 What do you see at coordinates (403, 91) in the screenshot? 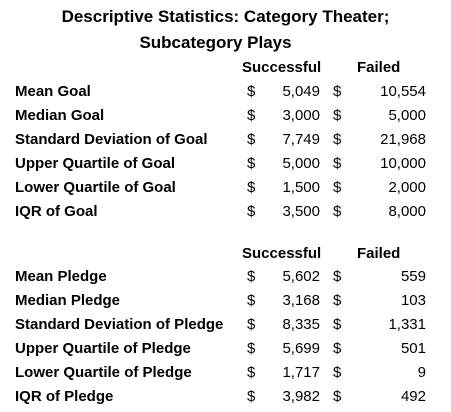
I see `failed-value: 10,554` at bounding box center [403, 91].